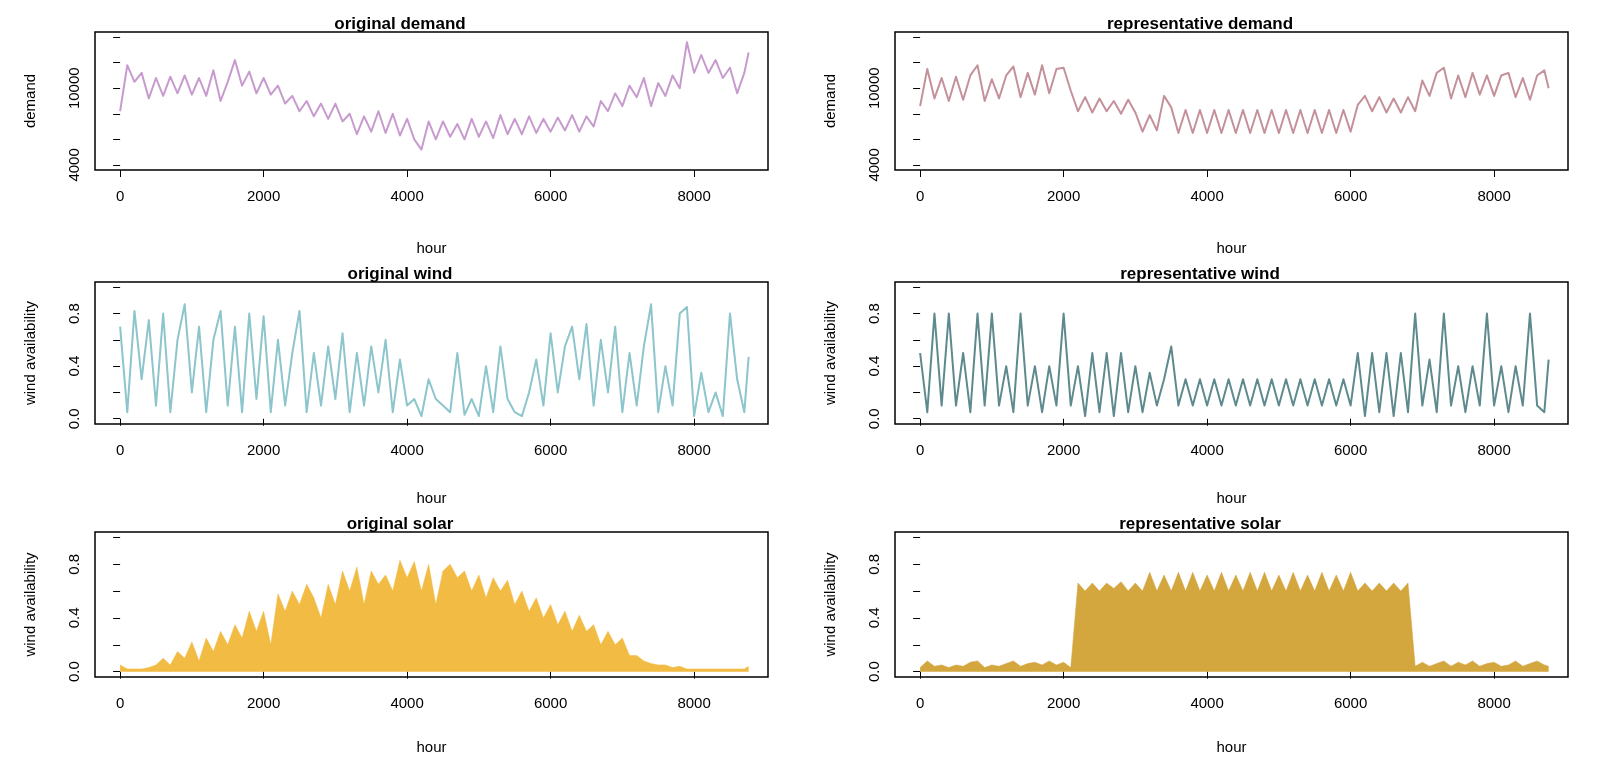 The width and height of the screenshot is (1600, 768). What do you see at coordinates (400, 23) in the screenshot?
I see `chart-title: original demand` at bounding box center [400, 23].